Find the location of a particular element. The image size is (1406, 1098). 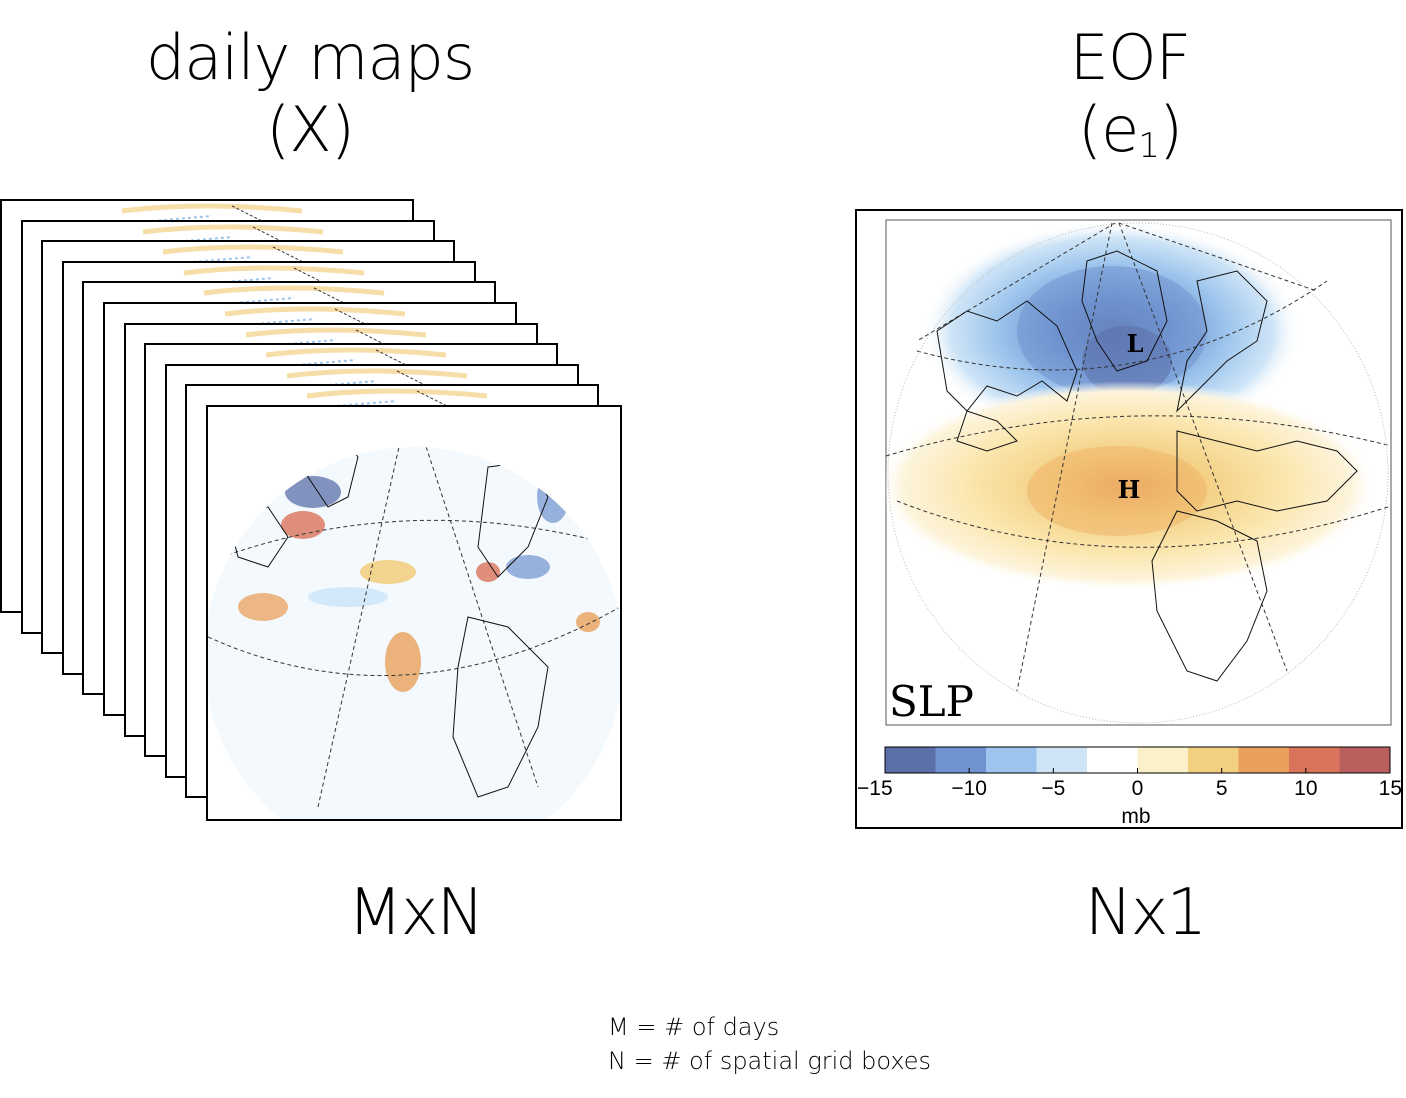

colorbar-unit: mb is located at coordinates (1135, 816).